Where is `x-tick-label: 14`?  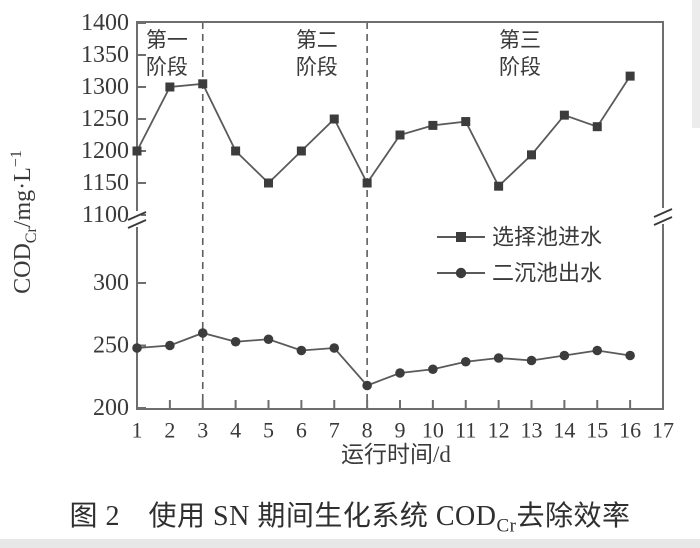
x-tick-label: 14 is located at coordinates (564, 430).